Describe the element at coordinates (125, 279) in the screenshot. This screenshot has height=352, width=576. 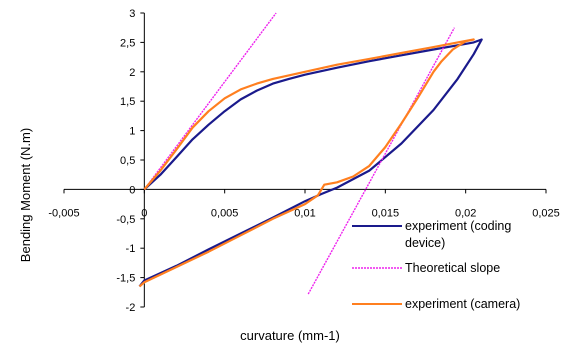
I see `y-tick-label: -1,5` at that location.